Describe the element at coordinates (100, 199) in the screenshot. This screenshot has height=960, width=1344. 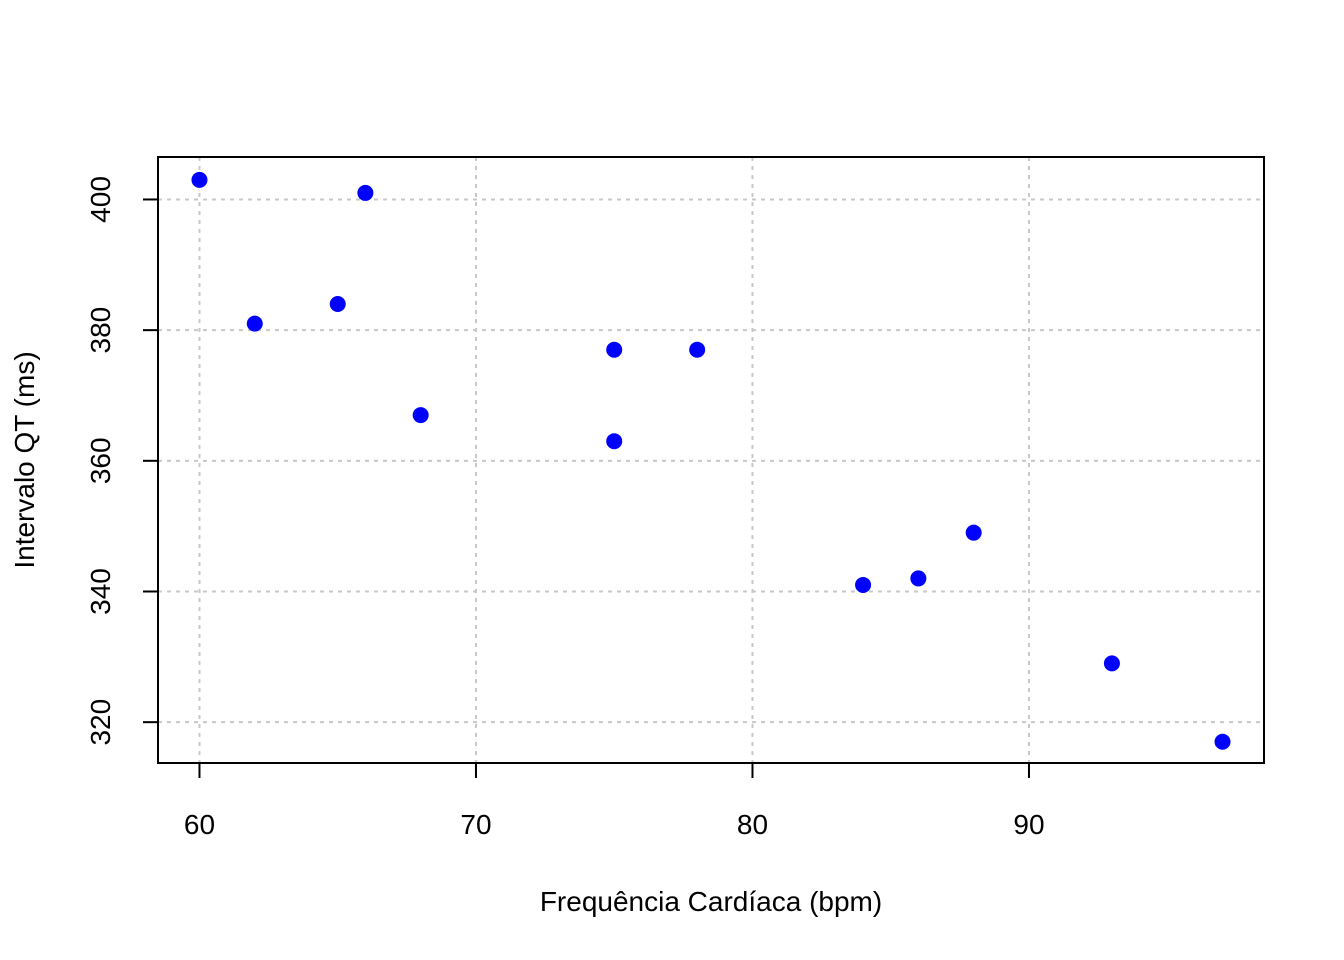
I see `y-tick-label: 400` at that location.